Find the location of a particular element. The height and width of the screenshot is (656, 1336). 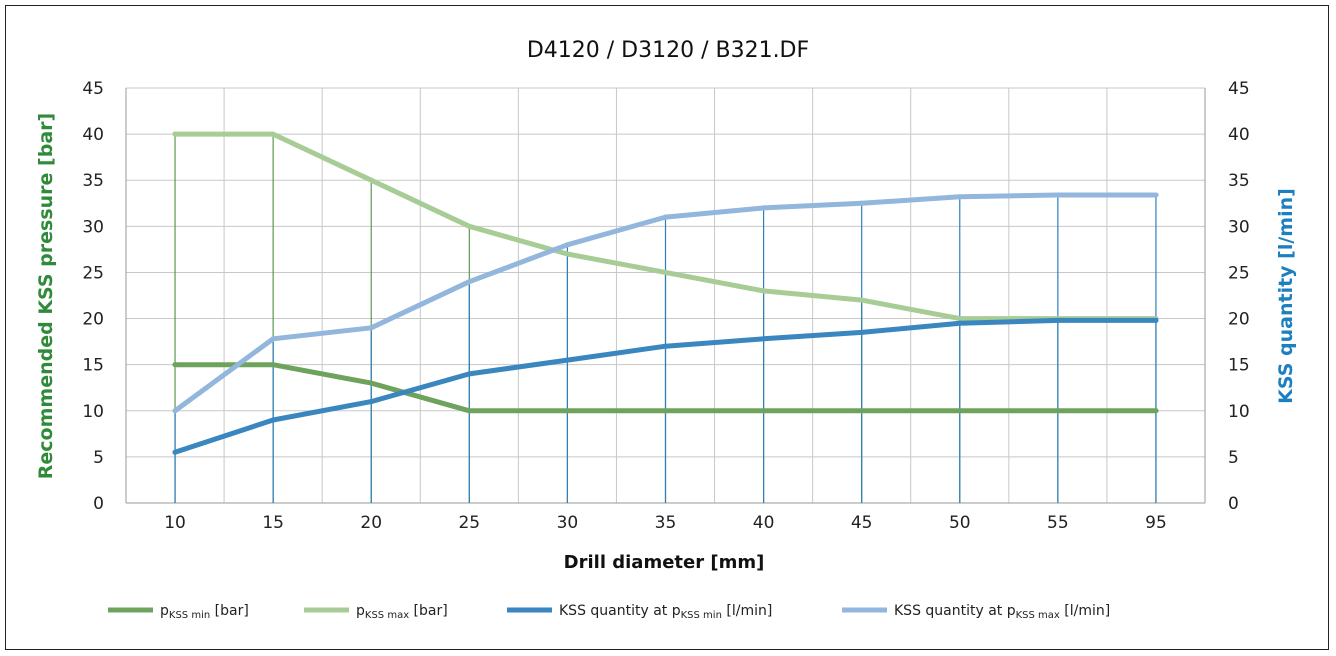

x-axis-label: Drill diameter [mm] is located at coordinates (664, 562).